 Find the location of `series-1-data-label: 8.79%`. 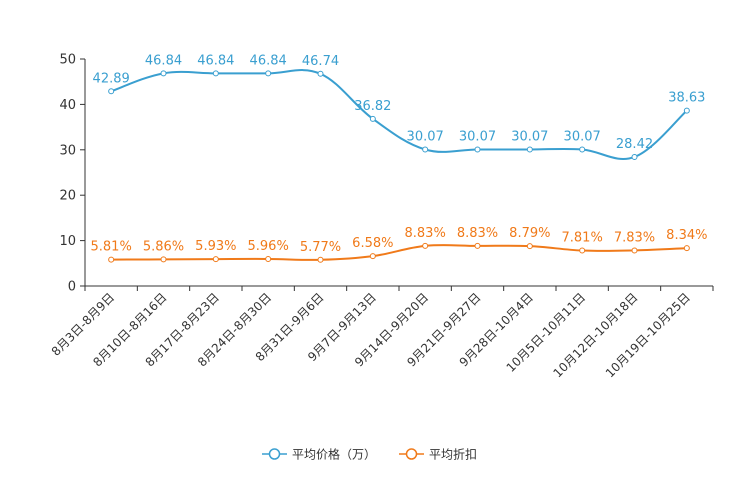

series-1-data-label: 8.79% is located at coordinates (529, 233).